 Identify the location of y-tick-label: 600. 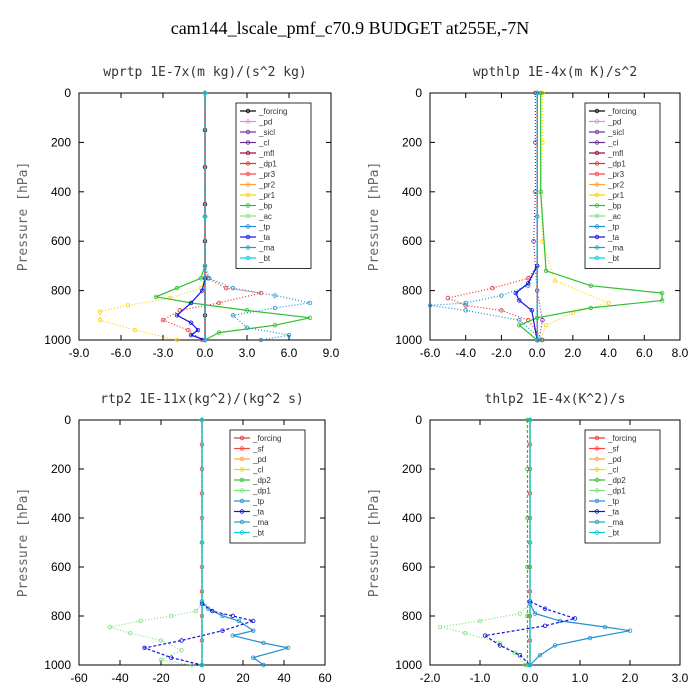
(412, 567).